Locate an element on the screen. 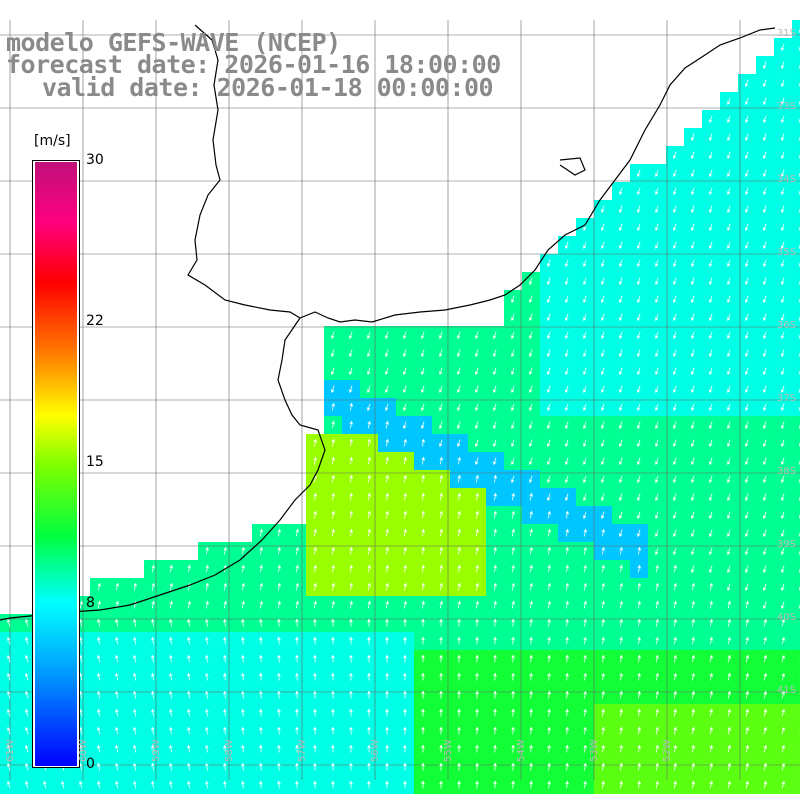  latitude-label: 37S is located at coordinates (786, 398).